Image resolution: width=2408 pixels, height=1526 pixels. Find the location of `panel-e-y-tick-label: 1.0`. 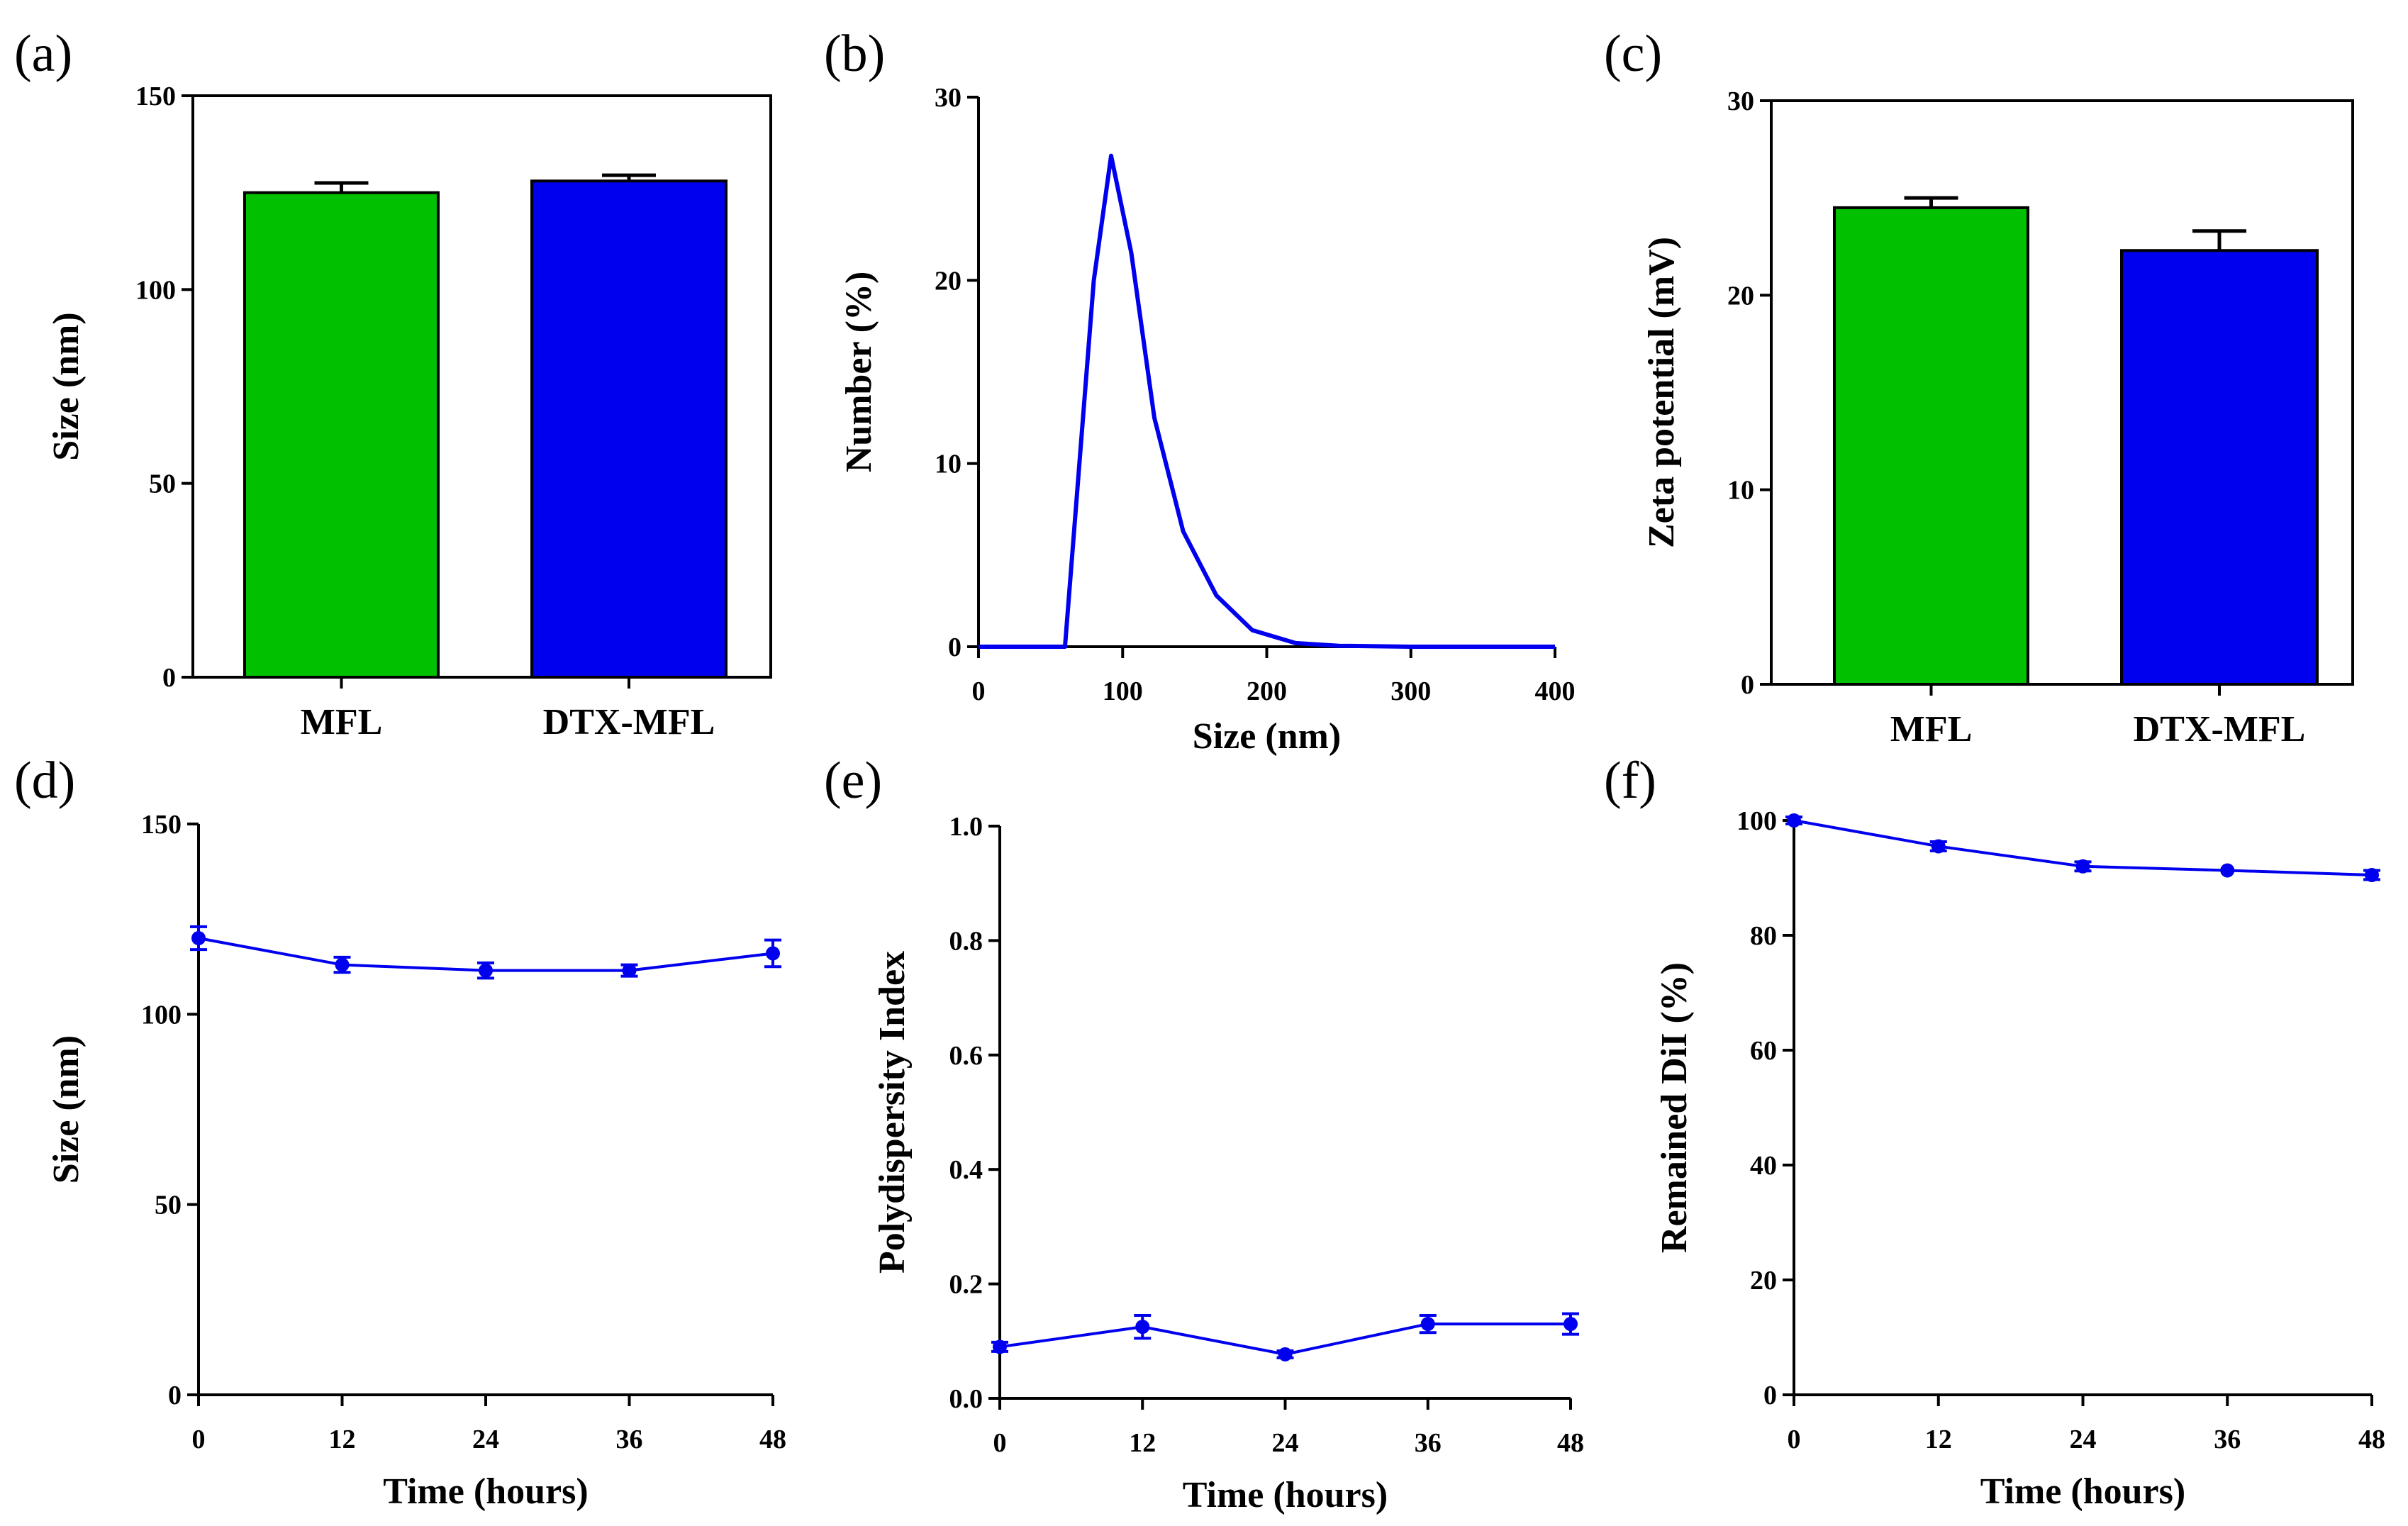

panel-e-y-tick-label: 1.0 is located at coordinates (966, 827).